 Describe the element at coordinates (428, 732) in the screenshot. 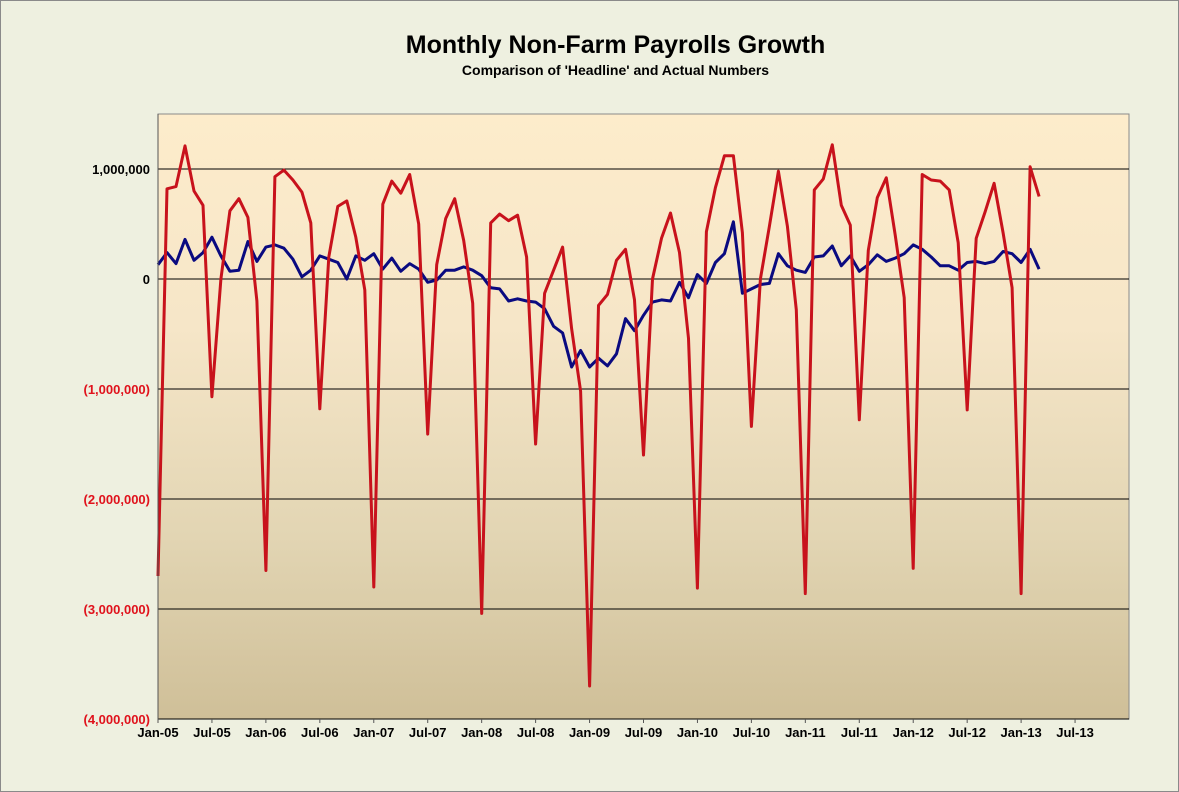

I see `x-tick-label: Jul-07` at that location.